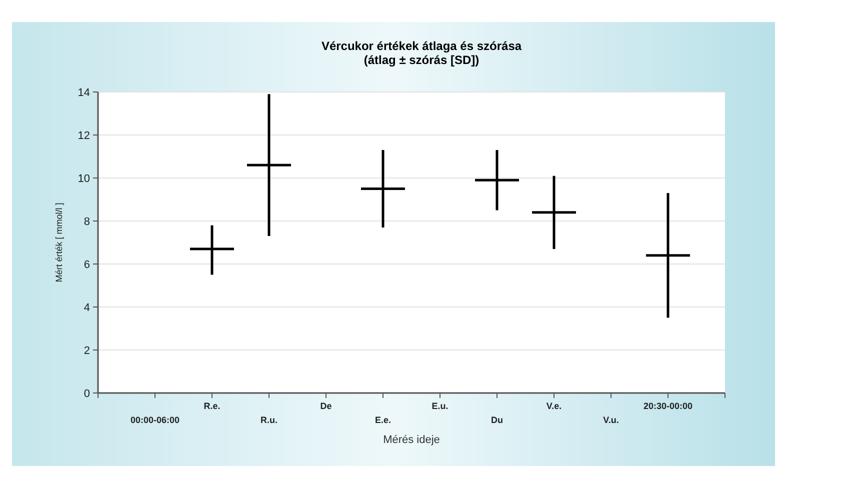  I want to click on chart-title: Vércukor értékek átlaga és szórása, so click(421, 46).